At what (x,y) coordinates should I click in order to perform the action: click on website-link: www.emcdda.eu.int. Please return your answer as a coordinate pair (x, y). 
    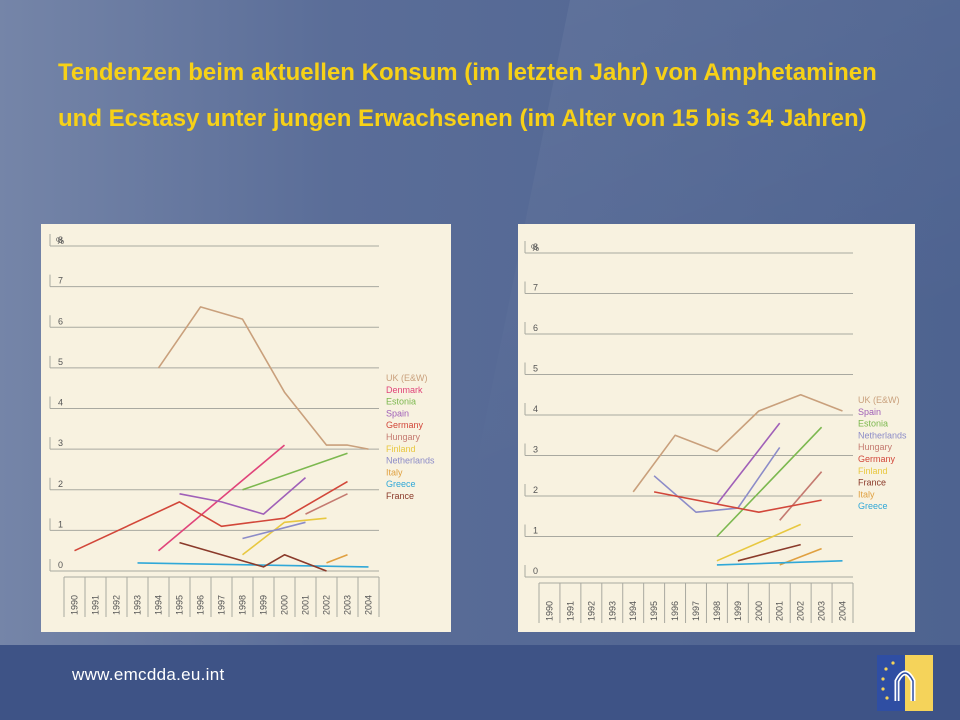
    Looking at the image, I should click on (148, 674).